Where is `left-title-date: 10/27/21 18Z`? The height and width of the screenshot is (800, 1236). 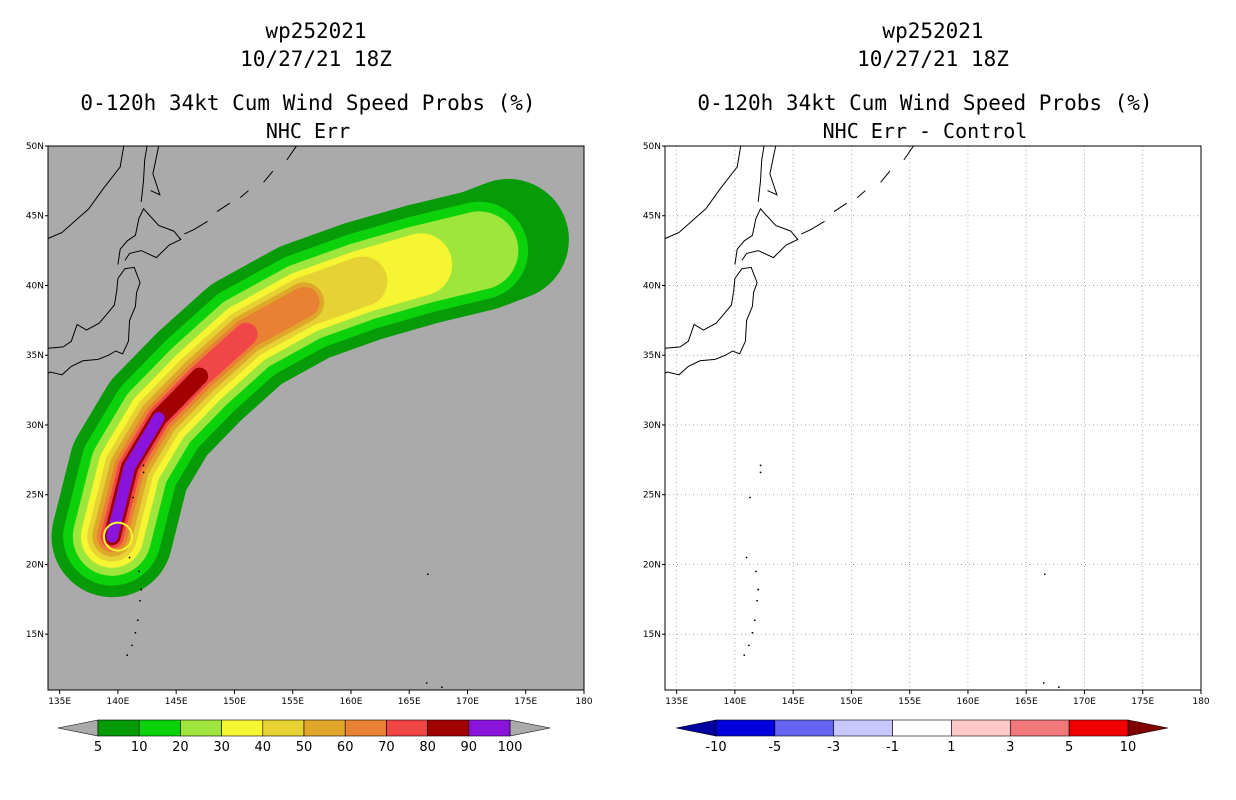
left-title-date: 10/27/21 18Z is located at coordinates (316, 59).